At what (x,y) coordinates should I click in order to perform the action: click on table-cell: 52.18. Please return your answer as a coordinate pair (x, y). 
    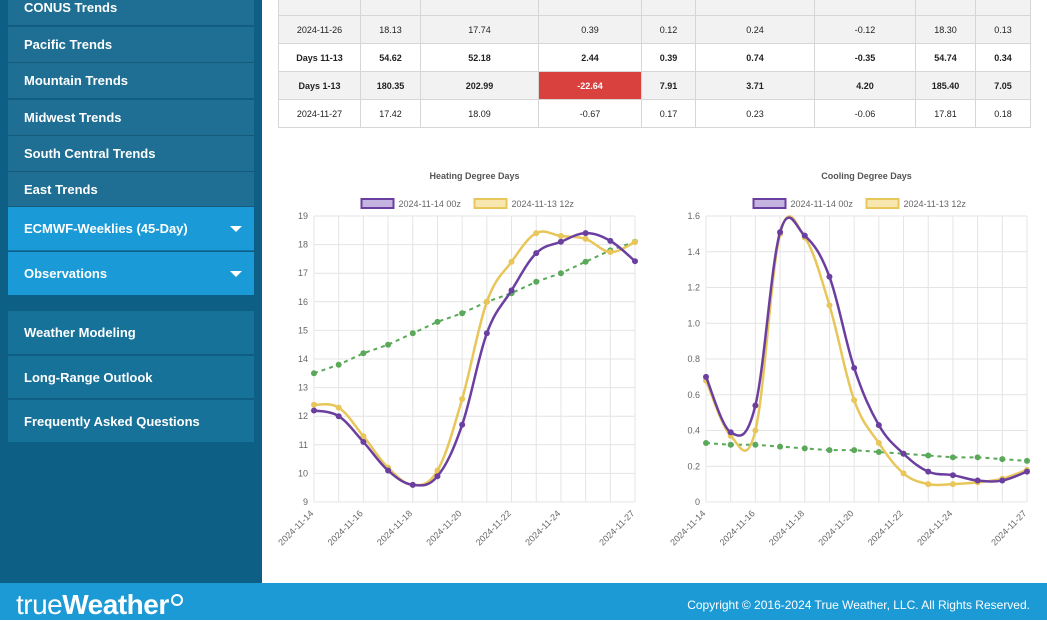
    Looking at the image, I should click on (479, 57).